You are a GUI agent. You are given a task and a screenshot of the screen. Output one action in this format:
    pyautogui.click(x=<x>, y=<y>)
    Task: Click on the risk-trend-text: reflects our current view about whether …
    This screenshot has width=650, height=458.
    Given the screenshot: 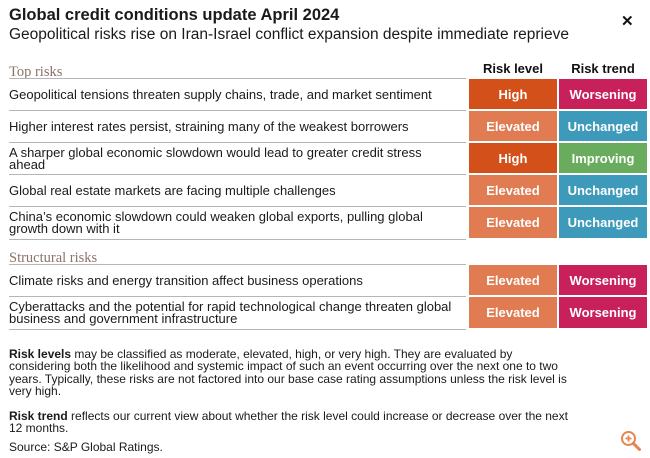 What is the action you would take?
    pyautogui.click(x=288, y=422)
    